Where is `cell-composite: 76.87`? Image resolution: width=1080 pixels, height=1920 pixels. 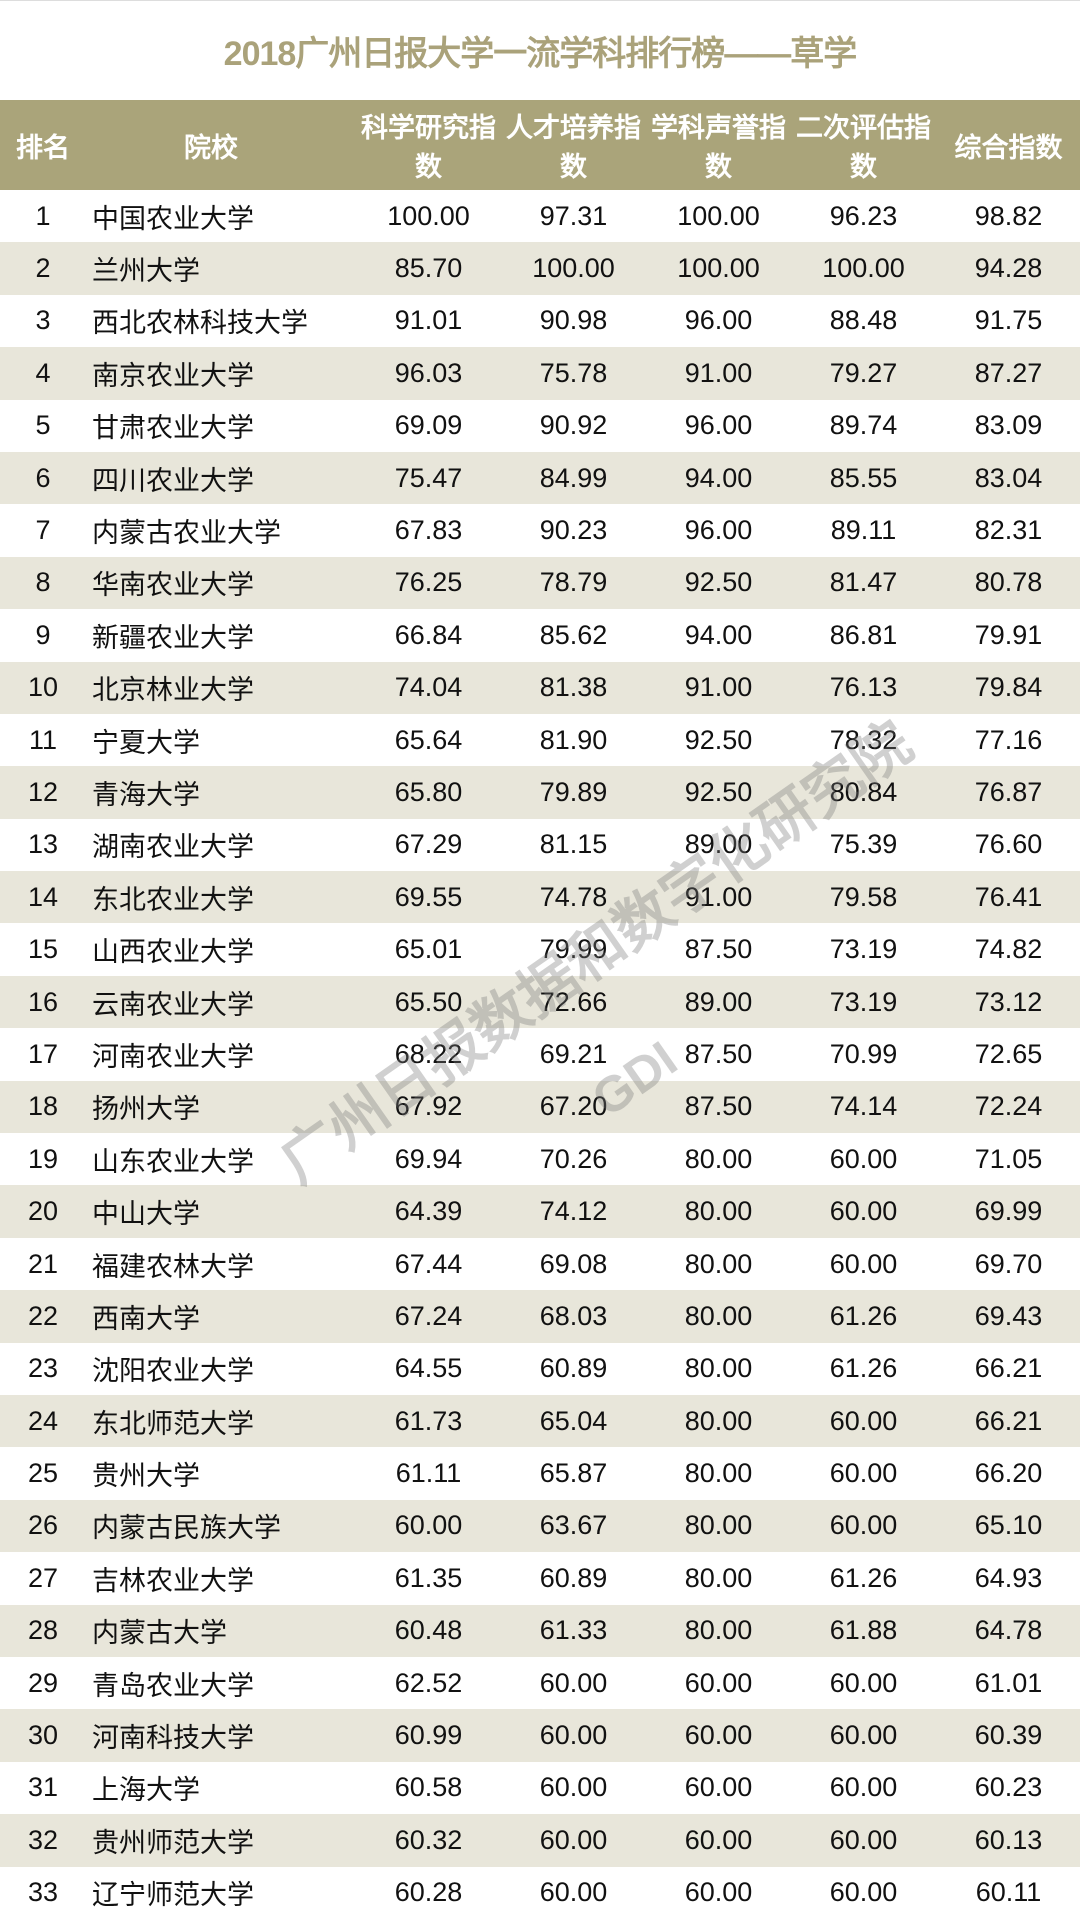
cell-composite: 76.87 is located at coordinates (1008, 791).